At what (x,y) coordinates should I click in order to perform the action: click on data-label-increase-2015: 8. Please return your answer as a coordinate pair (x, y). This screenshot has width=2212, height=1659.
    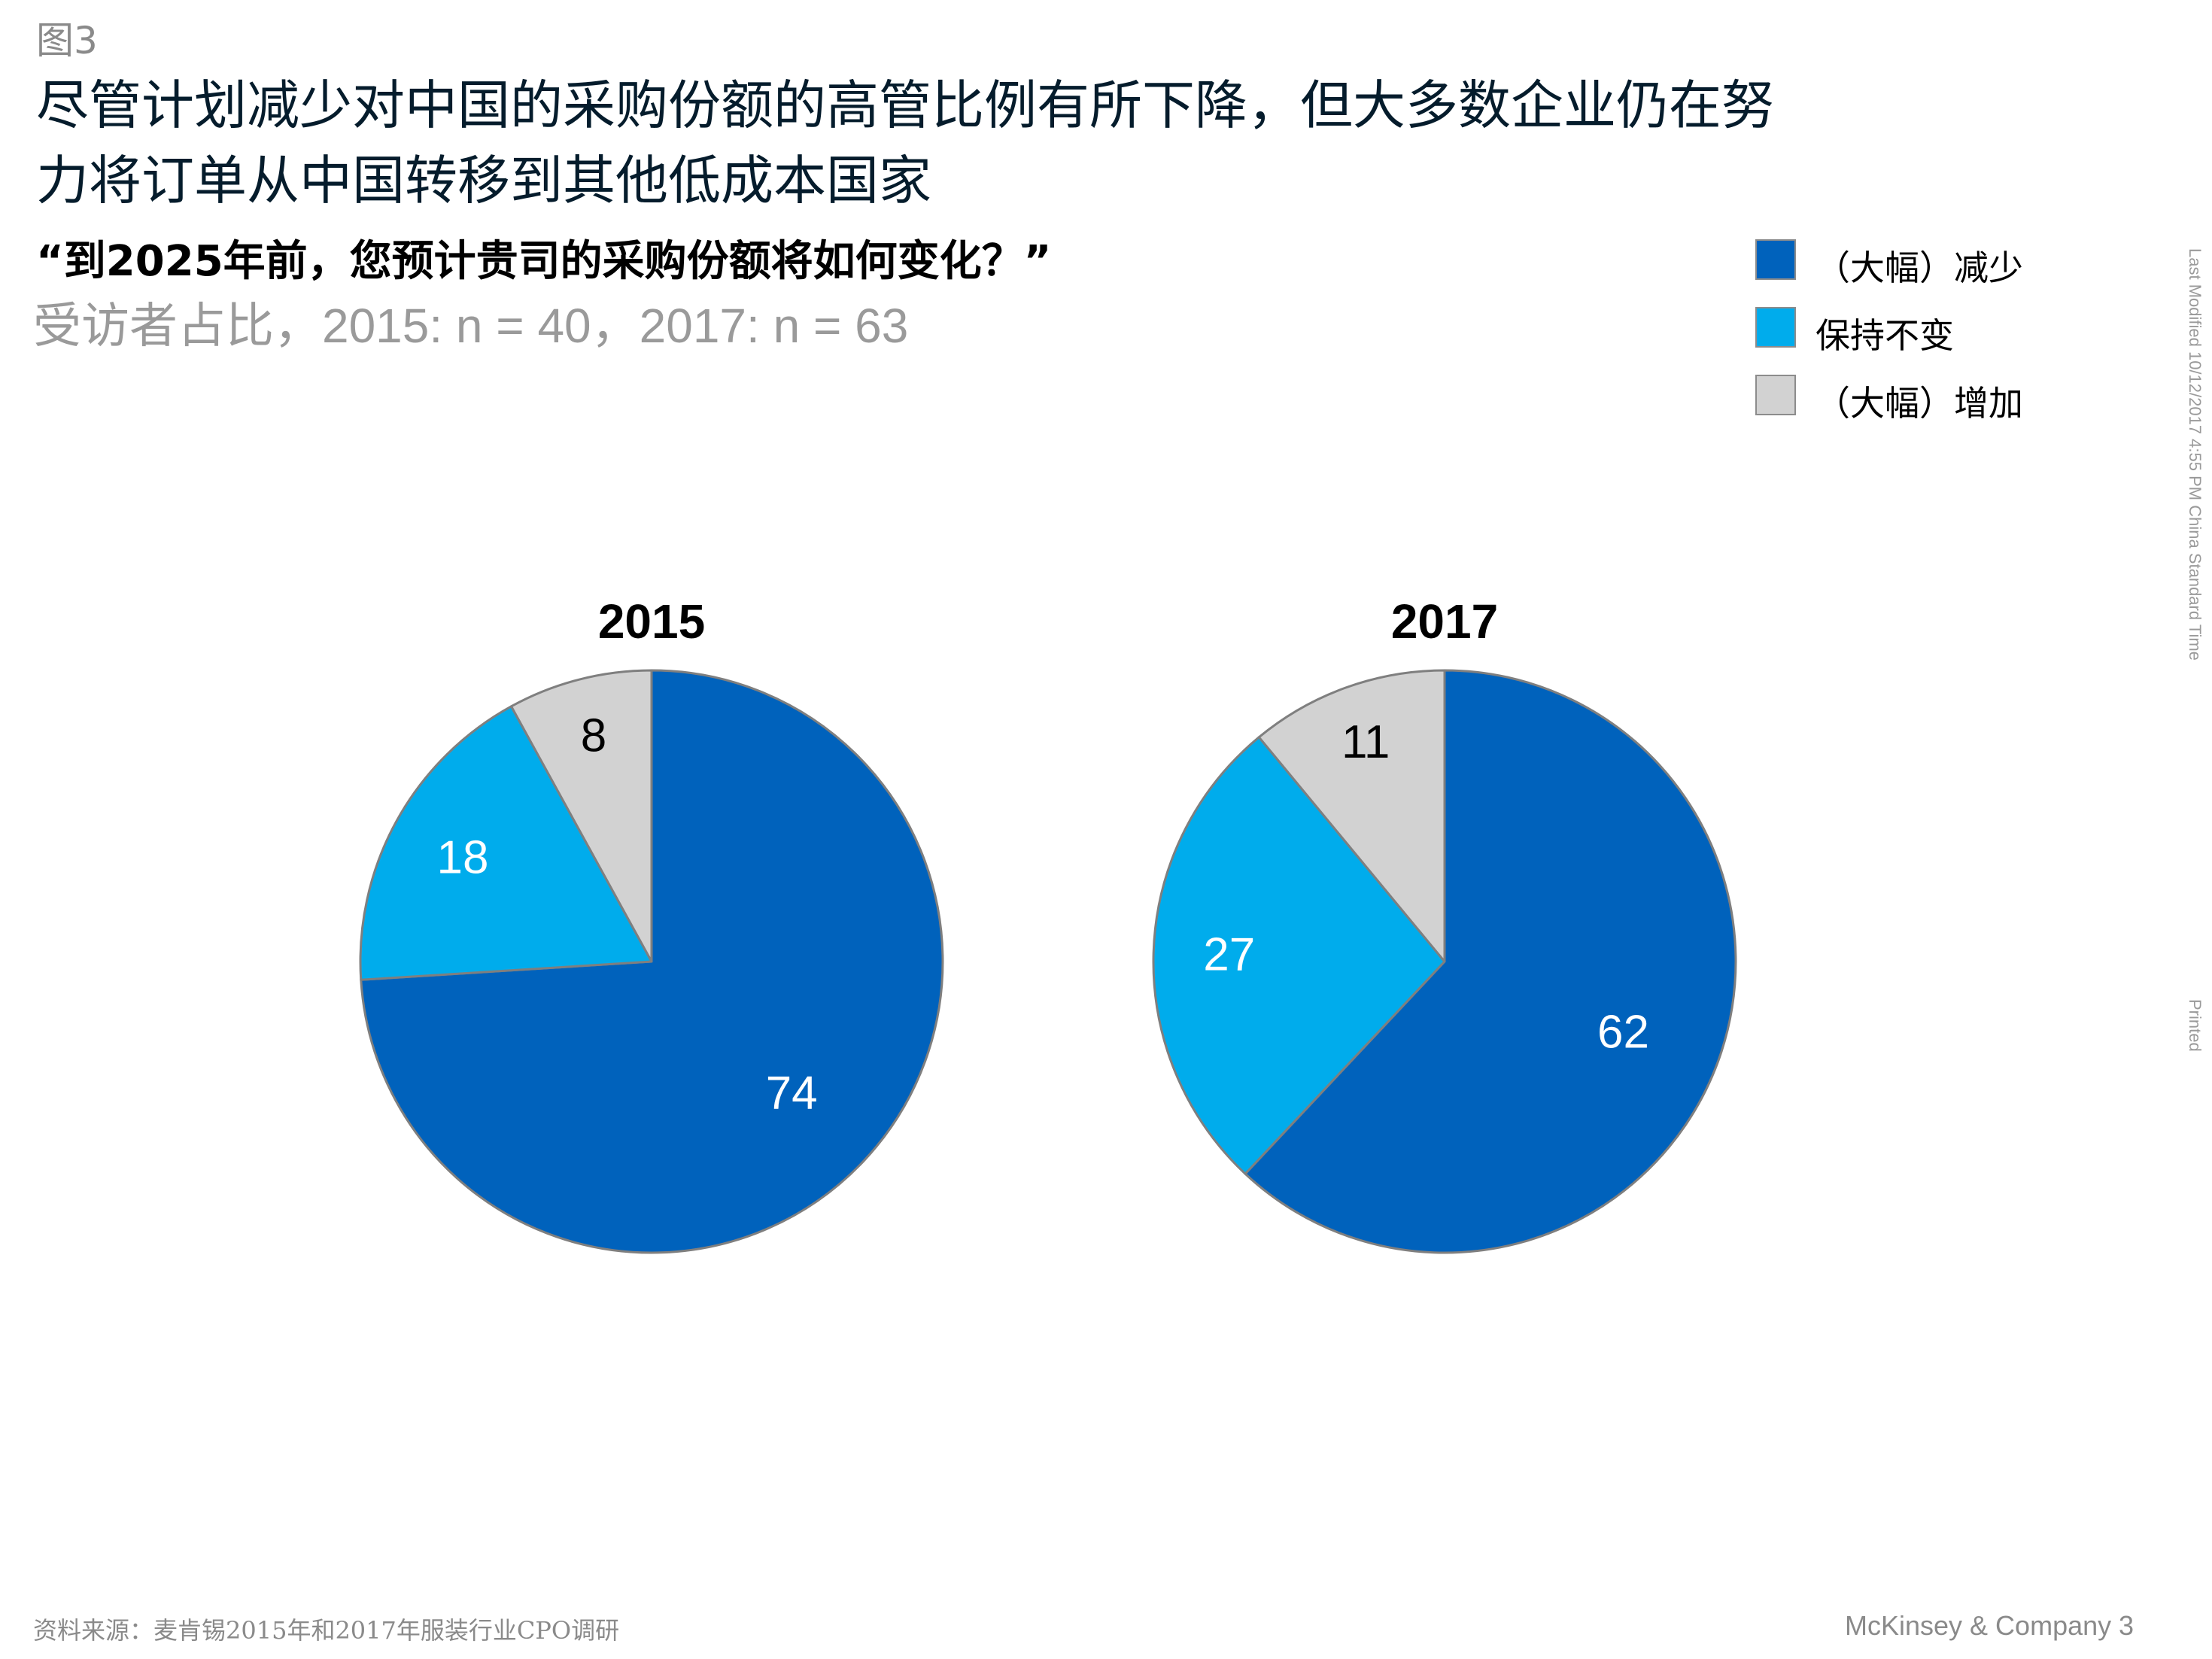
    Looking at the image, I should click on (593, 736).